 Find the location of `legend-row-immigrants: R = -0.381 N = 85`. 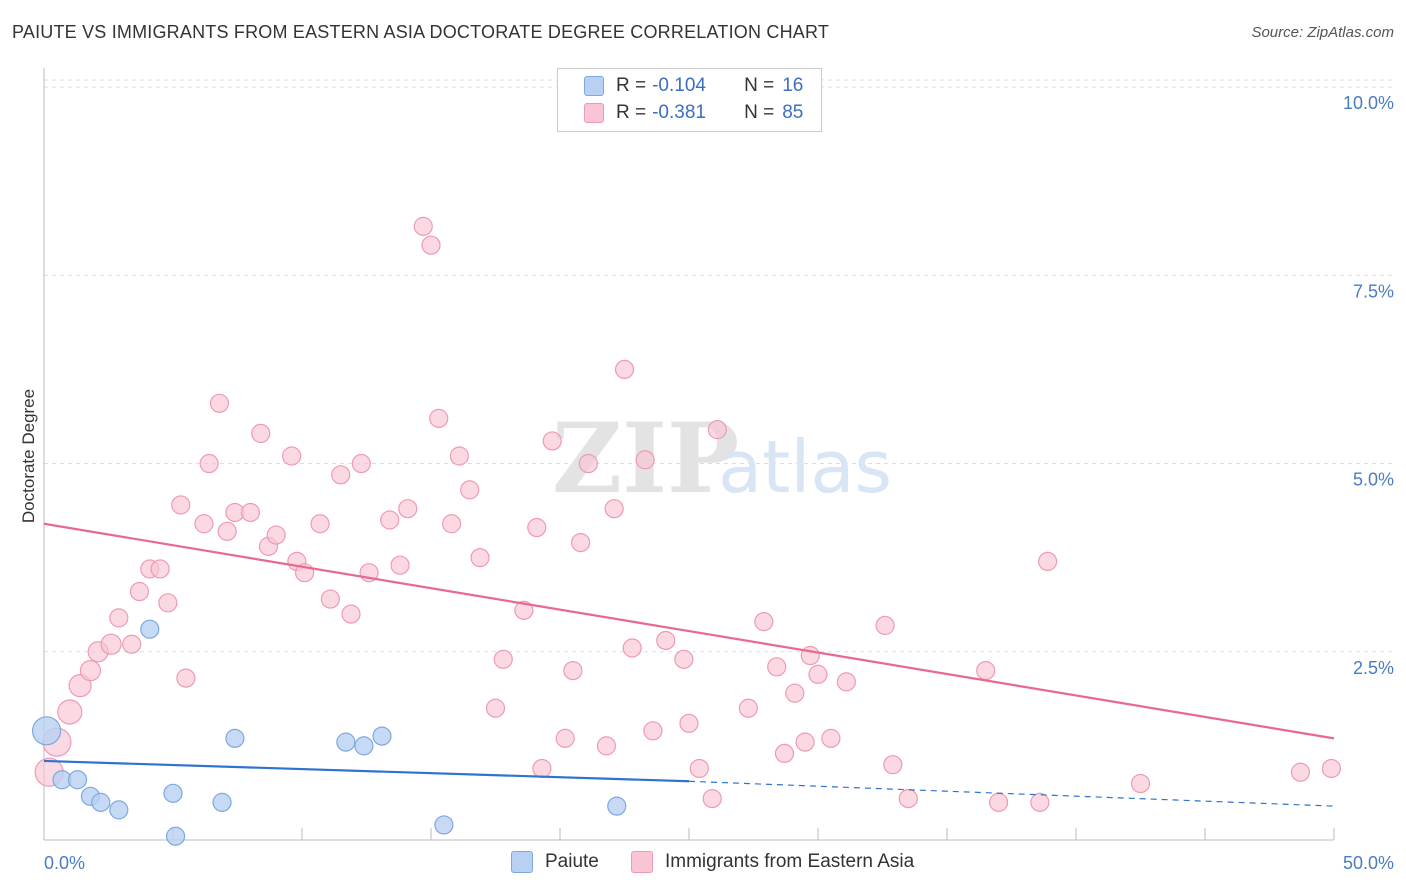

legend-row-immigrants: R = -0.381 N = 85 is located at coordinates (693, 113).